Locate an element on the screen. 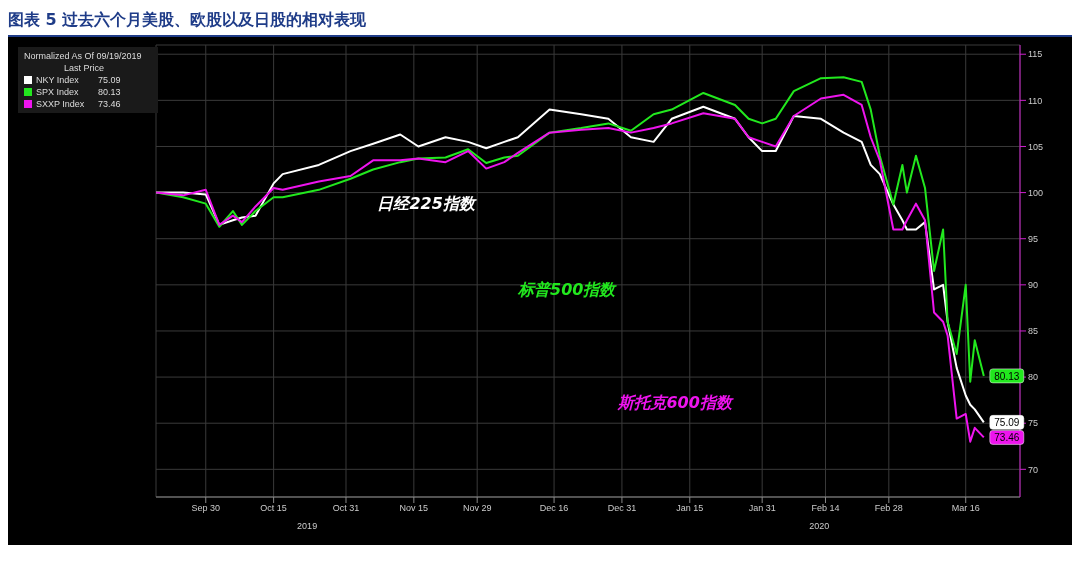  x-tick-label: Dec 31 is located at coordinates (622, 508).